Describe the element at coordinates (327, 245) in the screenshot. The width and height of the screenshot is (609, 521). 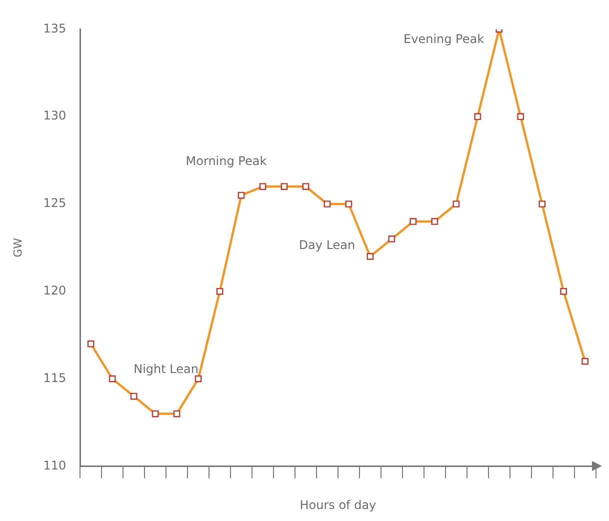
I see `annotation: Day Lean` at that location.